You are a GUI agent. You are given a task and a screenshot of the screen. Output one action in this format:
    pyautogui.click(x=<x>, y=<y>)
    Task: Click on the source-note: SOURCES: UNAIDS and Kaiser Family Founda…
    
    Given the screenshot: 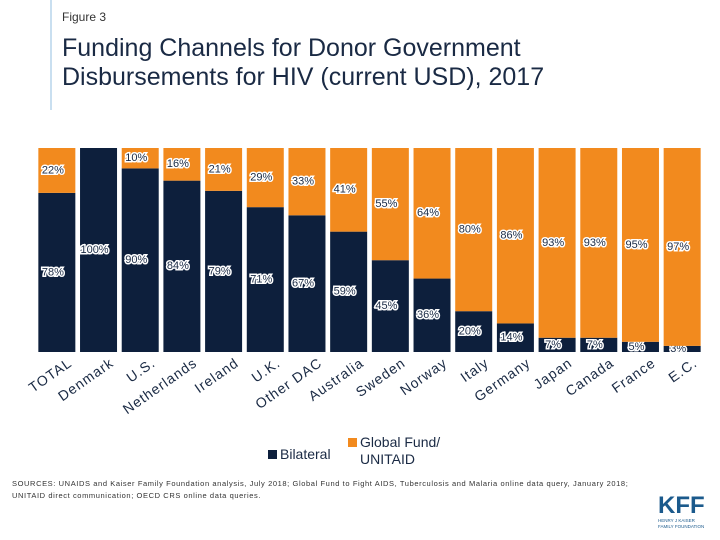 What is the action you would take?
    pyautogui.click(x=320, y=489)
    